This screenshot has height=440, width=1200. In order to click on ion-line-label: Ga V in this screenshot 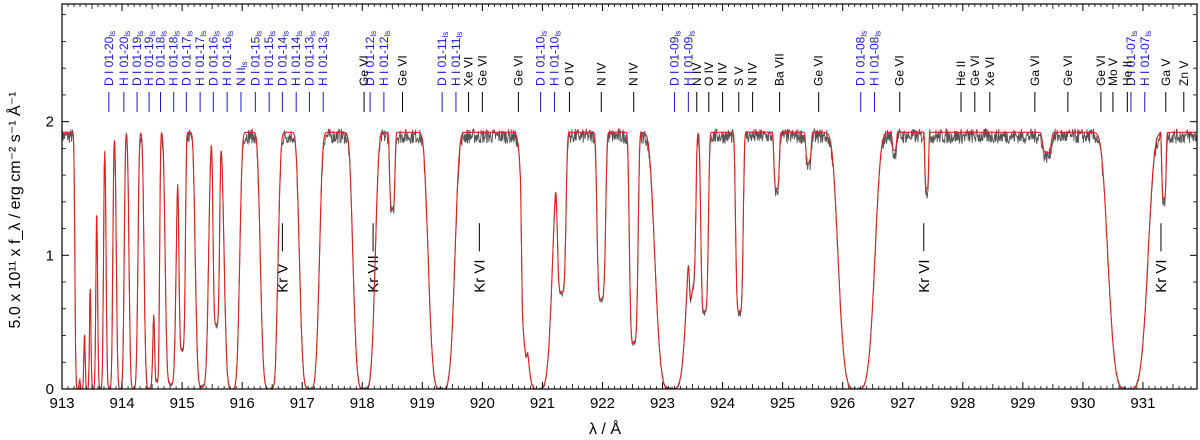, I will do `click(1166, 72)`.